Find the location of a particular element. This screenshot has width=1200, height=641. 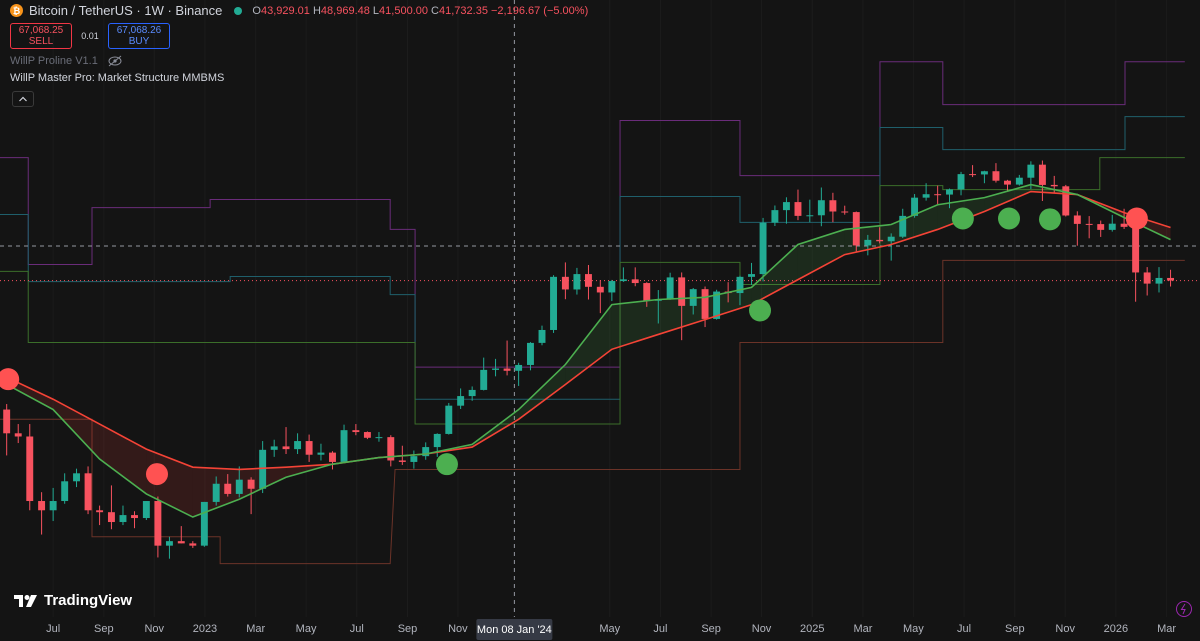

market-status is located at coordinates (238, 10).